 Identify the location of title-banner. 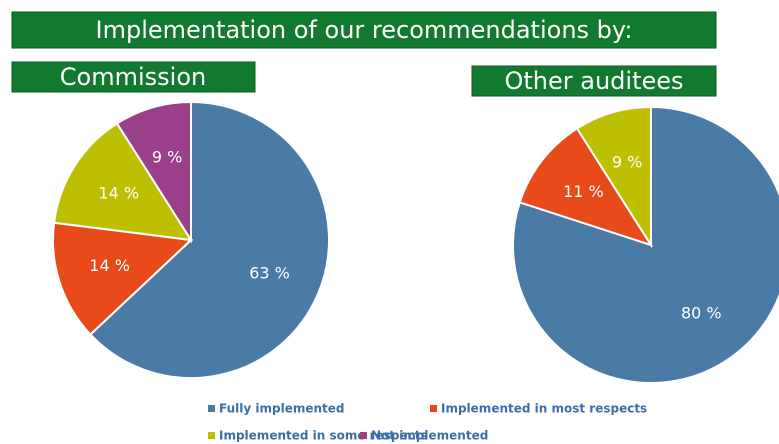
(364, 30).